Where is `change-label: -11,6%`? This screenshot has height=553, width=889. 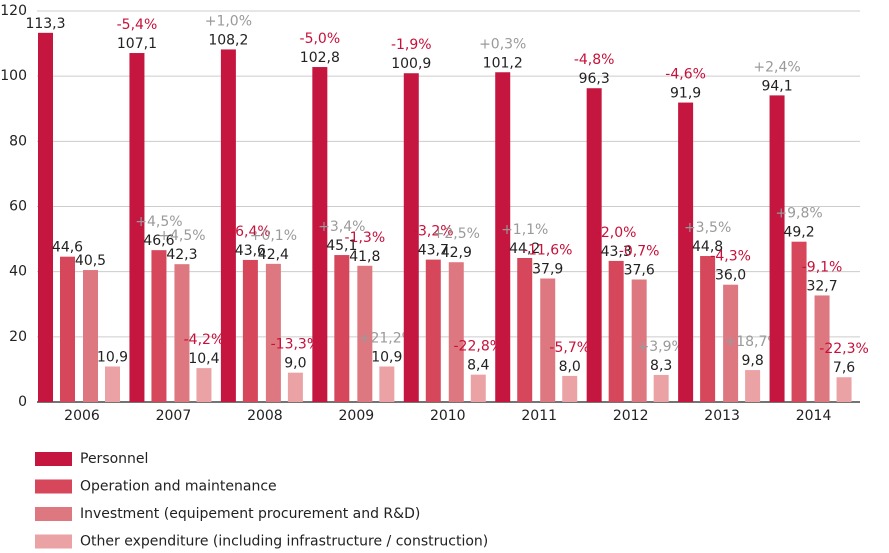 change-label: -11,6% is located at coordinates (548, 251).